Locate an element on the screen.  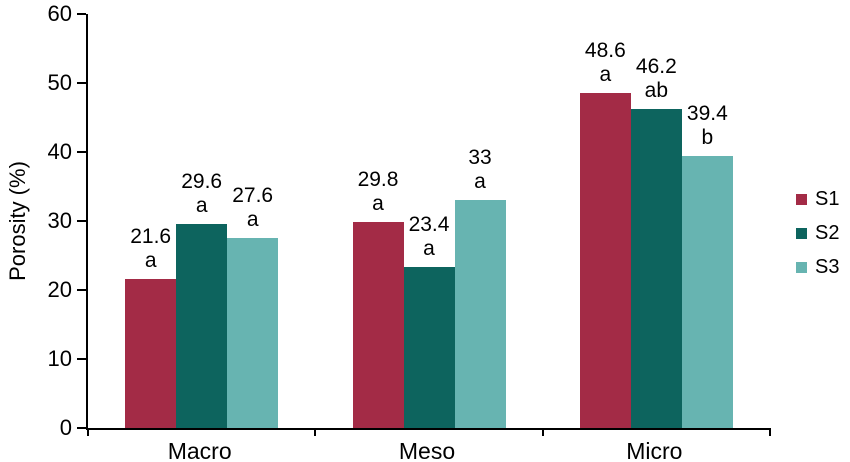
value-label-block: 33 a is located at coordinates (480, 170).